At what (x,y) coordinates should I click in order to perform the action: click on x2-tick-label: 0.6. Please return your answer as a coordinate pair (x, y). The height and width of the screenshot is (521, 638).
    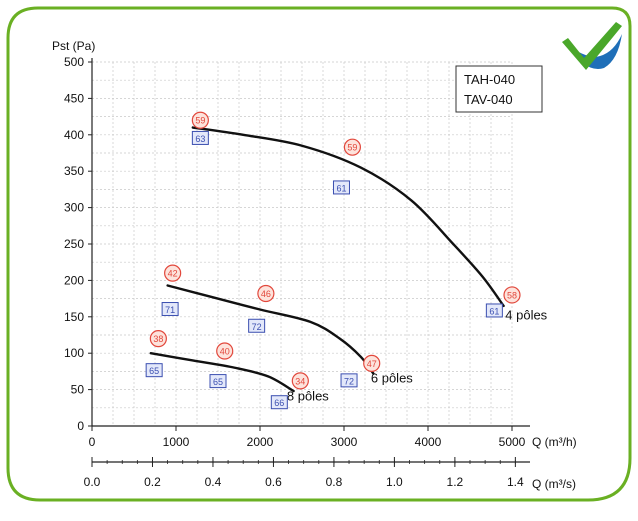
    Looking at the image, I should click on (273, 482).